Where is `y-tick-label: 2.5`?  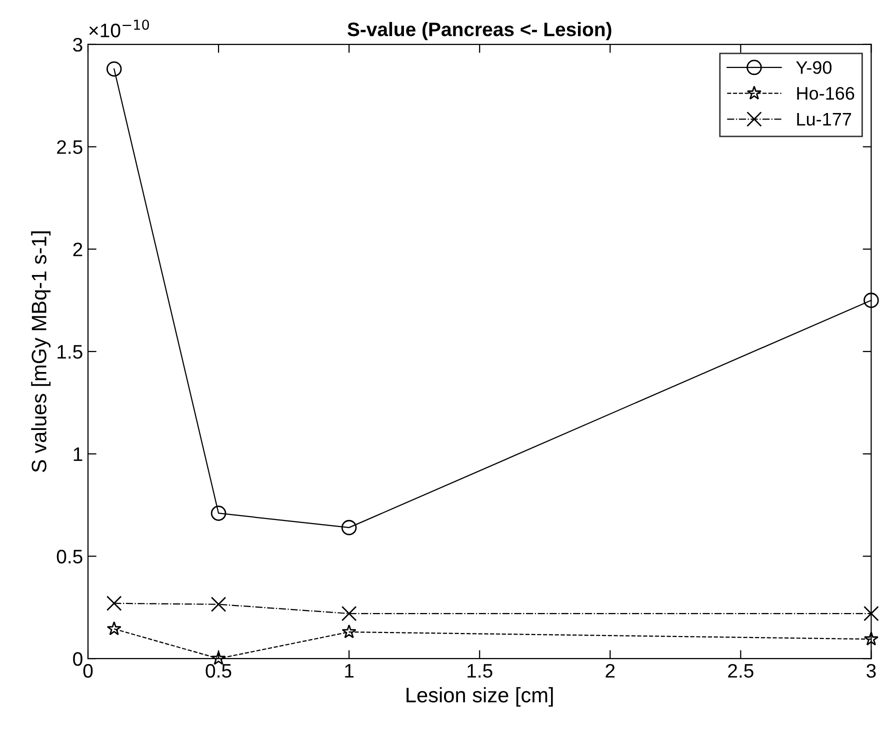
y-tick-label: 2.5 is located at coordinates (69, 147).